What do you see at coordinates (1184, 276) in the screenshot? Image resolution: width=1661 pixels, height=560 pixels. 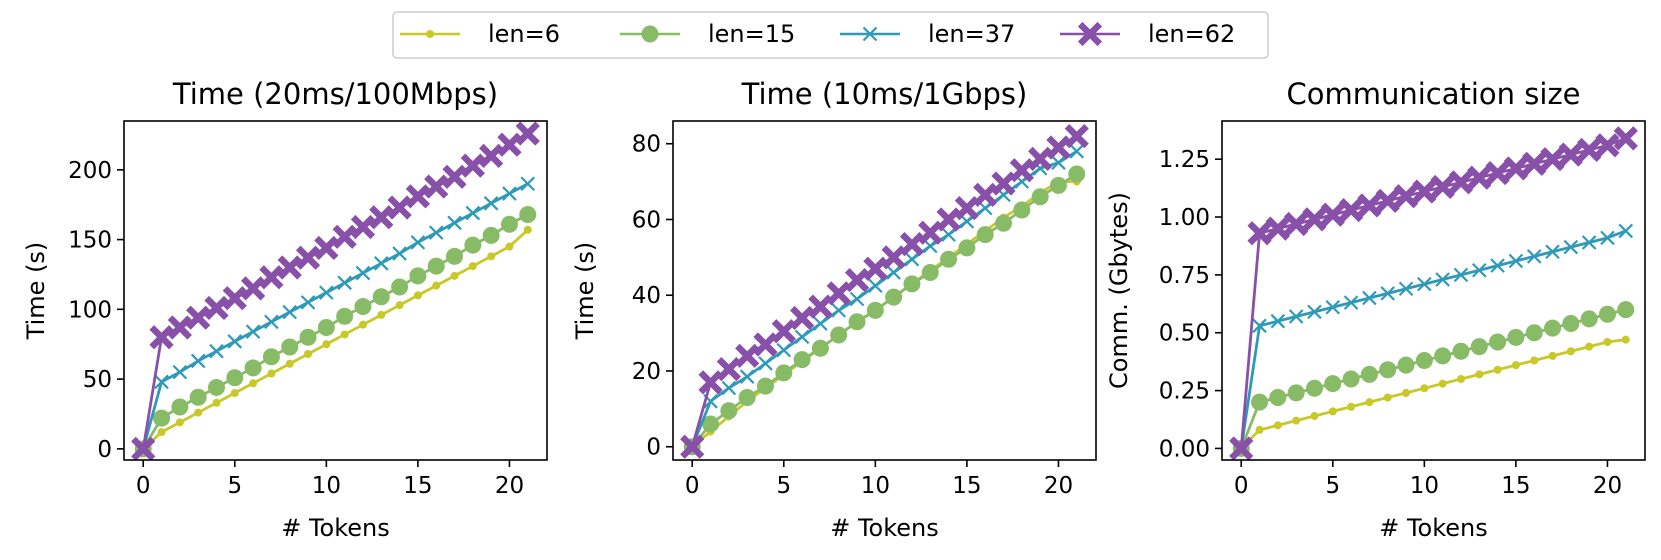 I see `y-tick-label: 0.75` at bounding box center [1184, 276].